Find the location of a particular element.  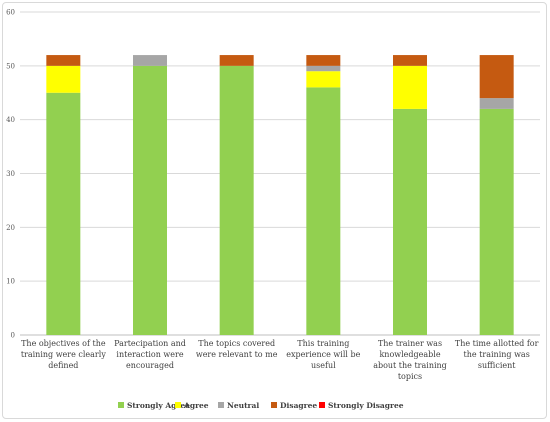

x-category-label: sufficient is located at coordinates (497, 365).